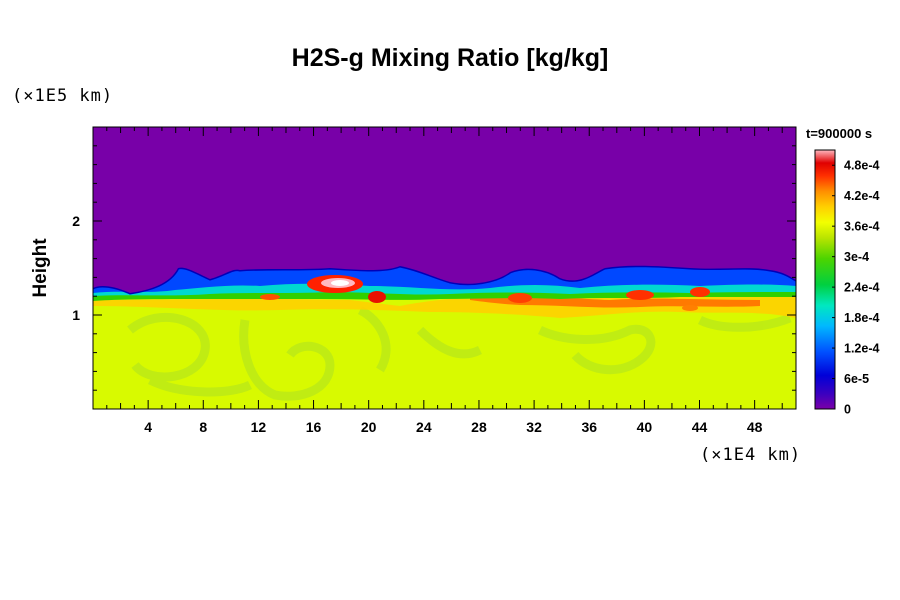  Describe the element at coordinates (700, 427) in the screenshot. I see `x-tick-label: 44` at that location.